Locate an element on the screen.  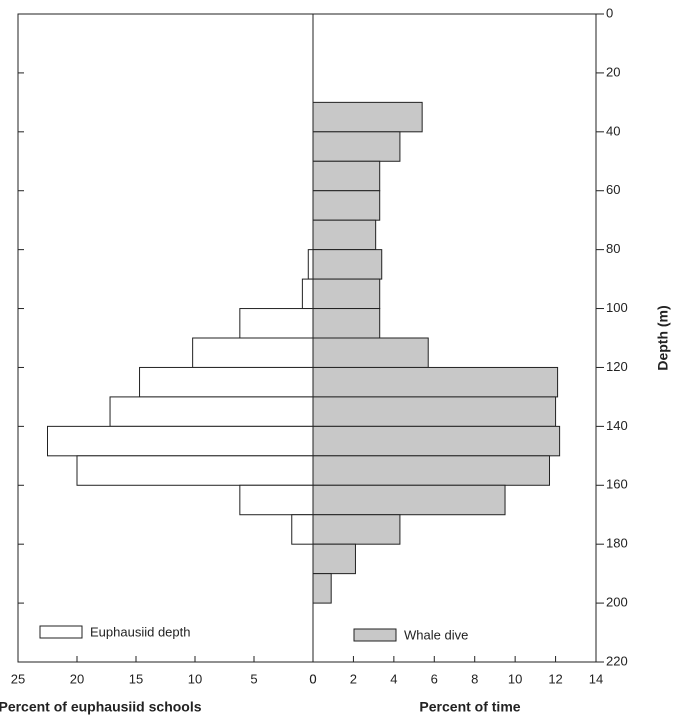
x-tick-label: 4 is located at coordinates (393, 678).